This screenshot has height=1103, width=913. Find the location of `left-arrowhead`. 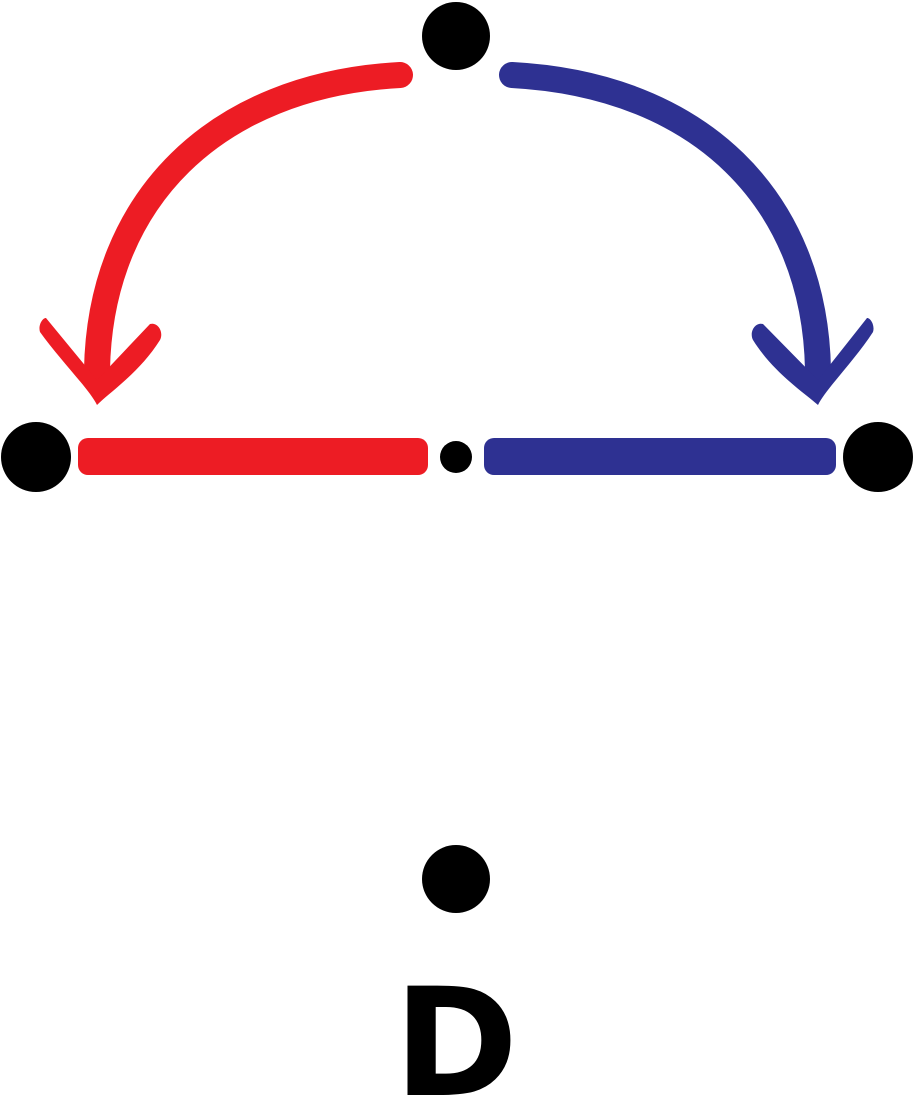

left-arrowhead is located at coordinates (100, 361).